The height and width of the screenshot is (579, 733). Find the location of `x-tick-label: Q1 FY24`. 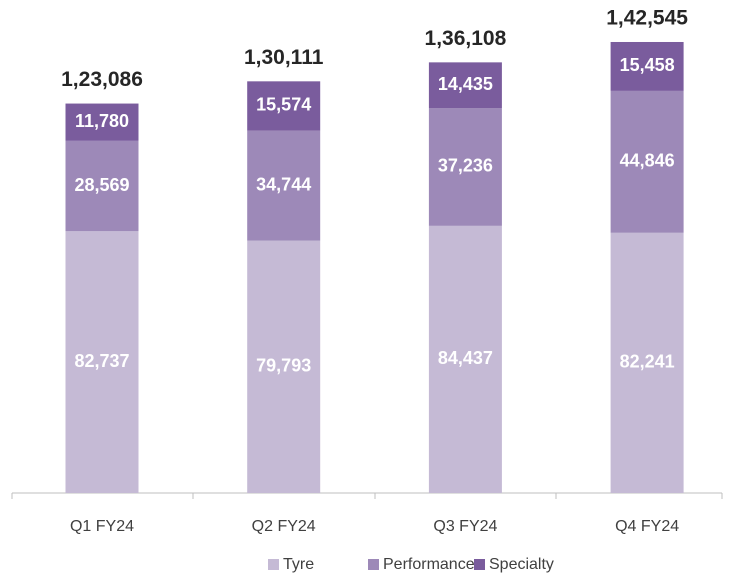

x-tick-label: Q1 FY24 is located at coordinates (102, 526).